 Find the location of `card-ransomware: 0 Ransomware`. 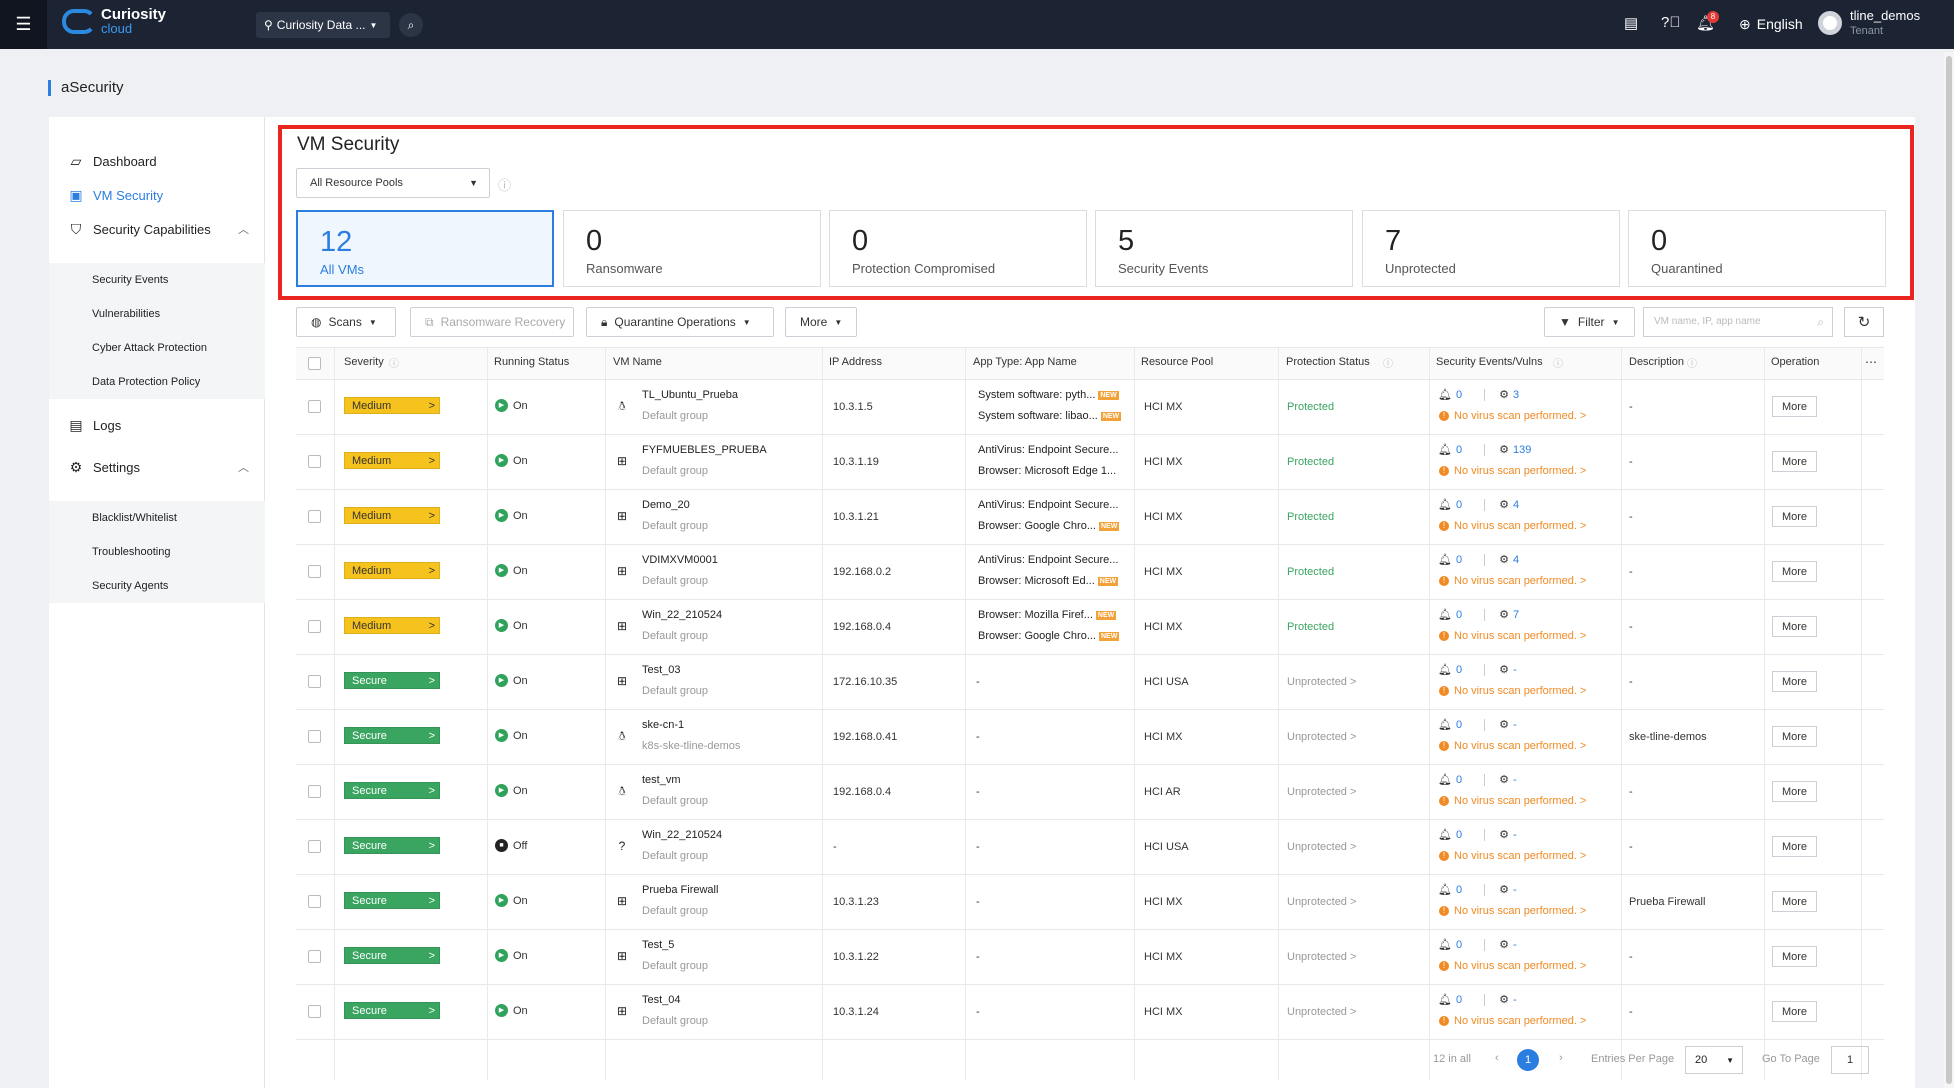

card-ransomware: 0 Ransomware is located at coordinates (692, 248).